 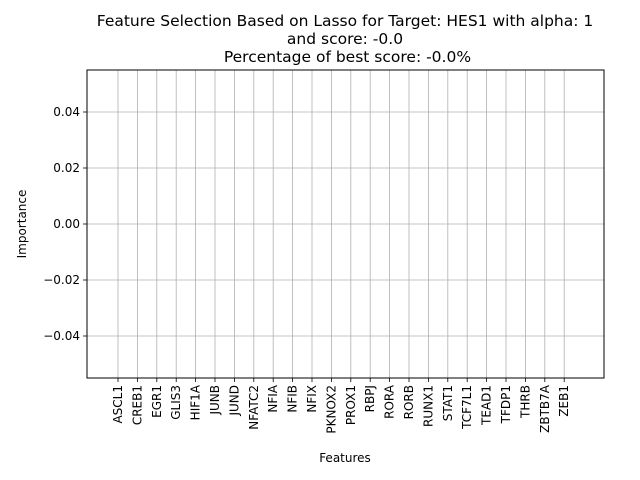 What do you see at coordinates (312, 399) in the screenshot?
I see `x-tick-label: NFIX` at bounding box center [312, 399].